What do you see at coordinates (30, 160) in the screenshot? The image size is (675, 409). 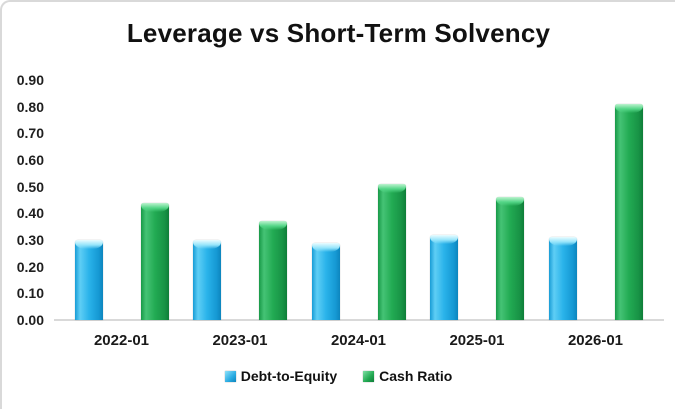 I see `y-axis-tick-label: 0.60` at bounding box center [30, 160].